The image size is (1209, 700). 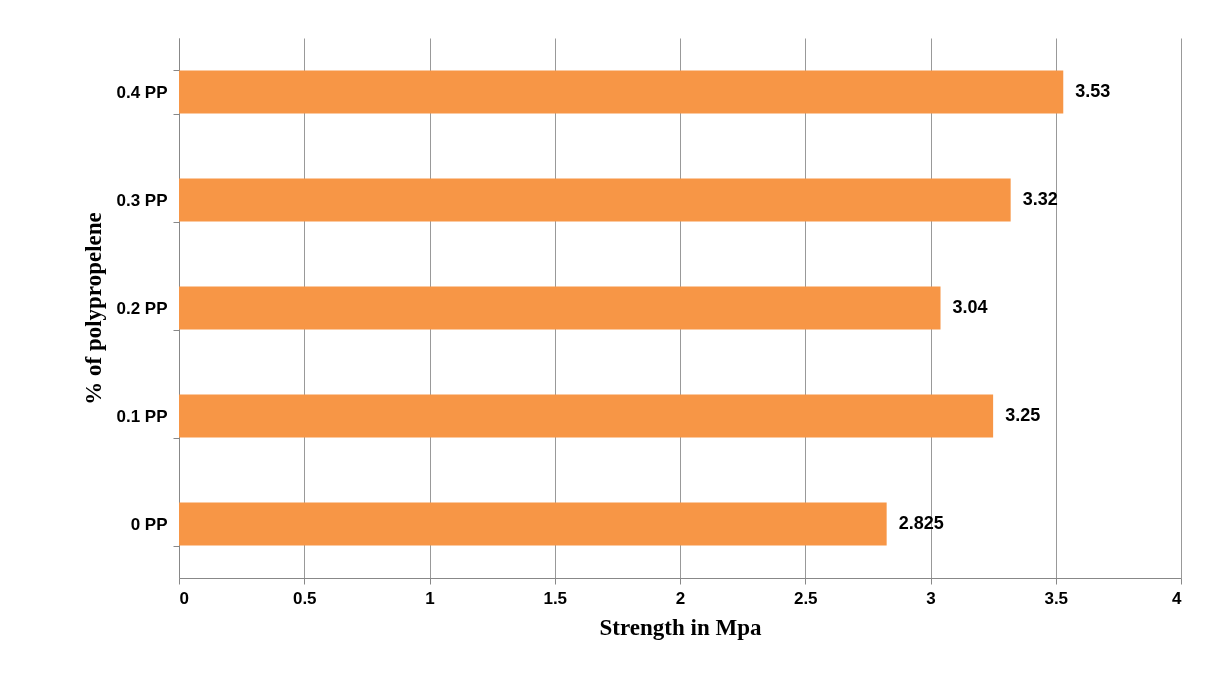 What do you see at coordinates (142, 200) in the screenshot?
I see `y-tick-label: 0.3 PP` at bounding box center [142, 200].